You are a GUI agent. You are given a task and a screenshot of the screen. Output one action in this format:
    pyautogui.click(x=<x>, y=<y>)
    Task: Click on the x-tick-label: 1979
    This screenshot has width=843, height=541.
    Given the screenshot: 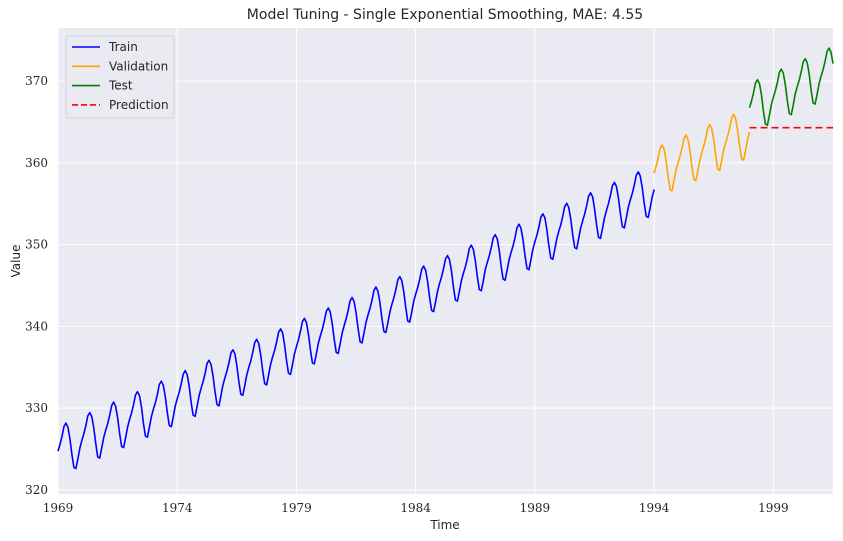 What is the action you would take?
    pyautogui.click(x=296, y=508)
    